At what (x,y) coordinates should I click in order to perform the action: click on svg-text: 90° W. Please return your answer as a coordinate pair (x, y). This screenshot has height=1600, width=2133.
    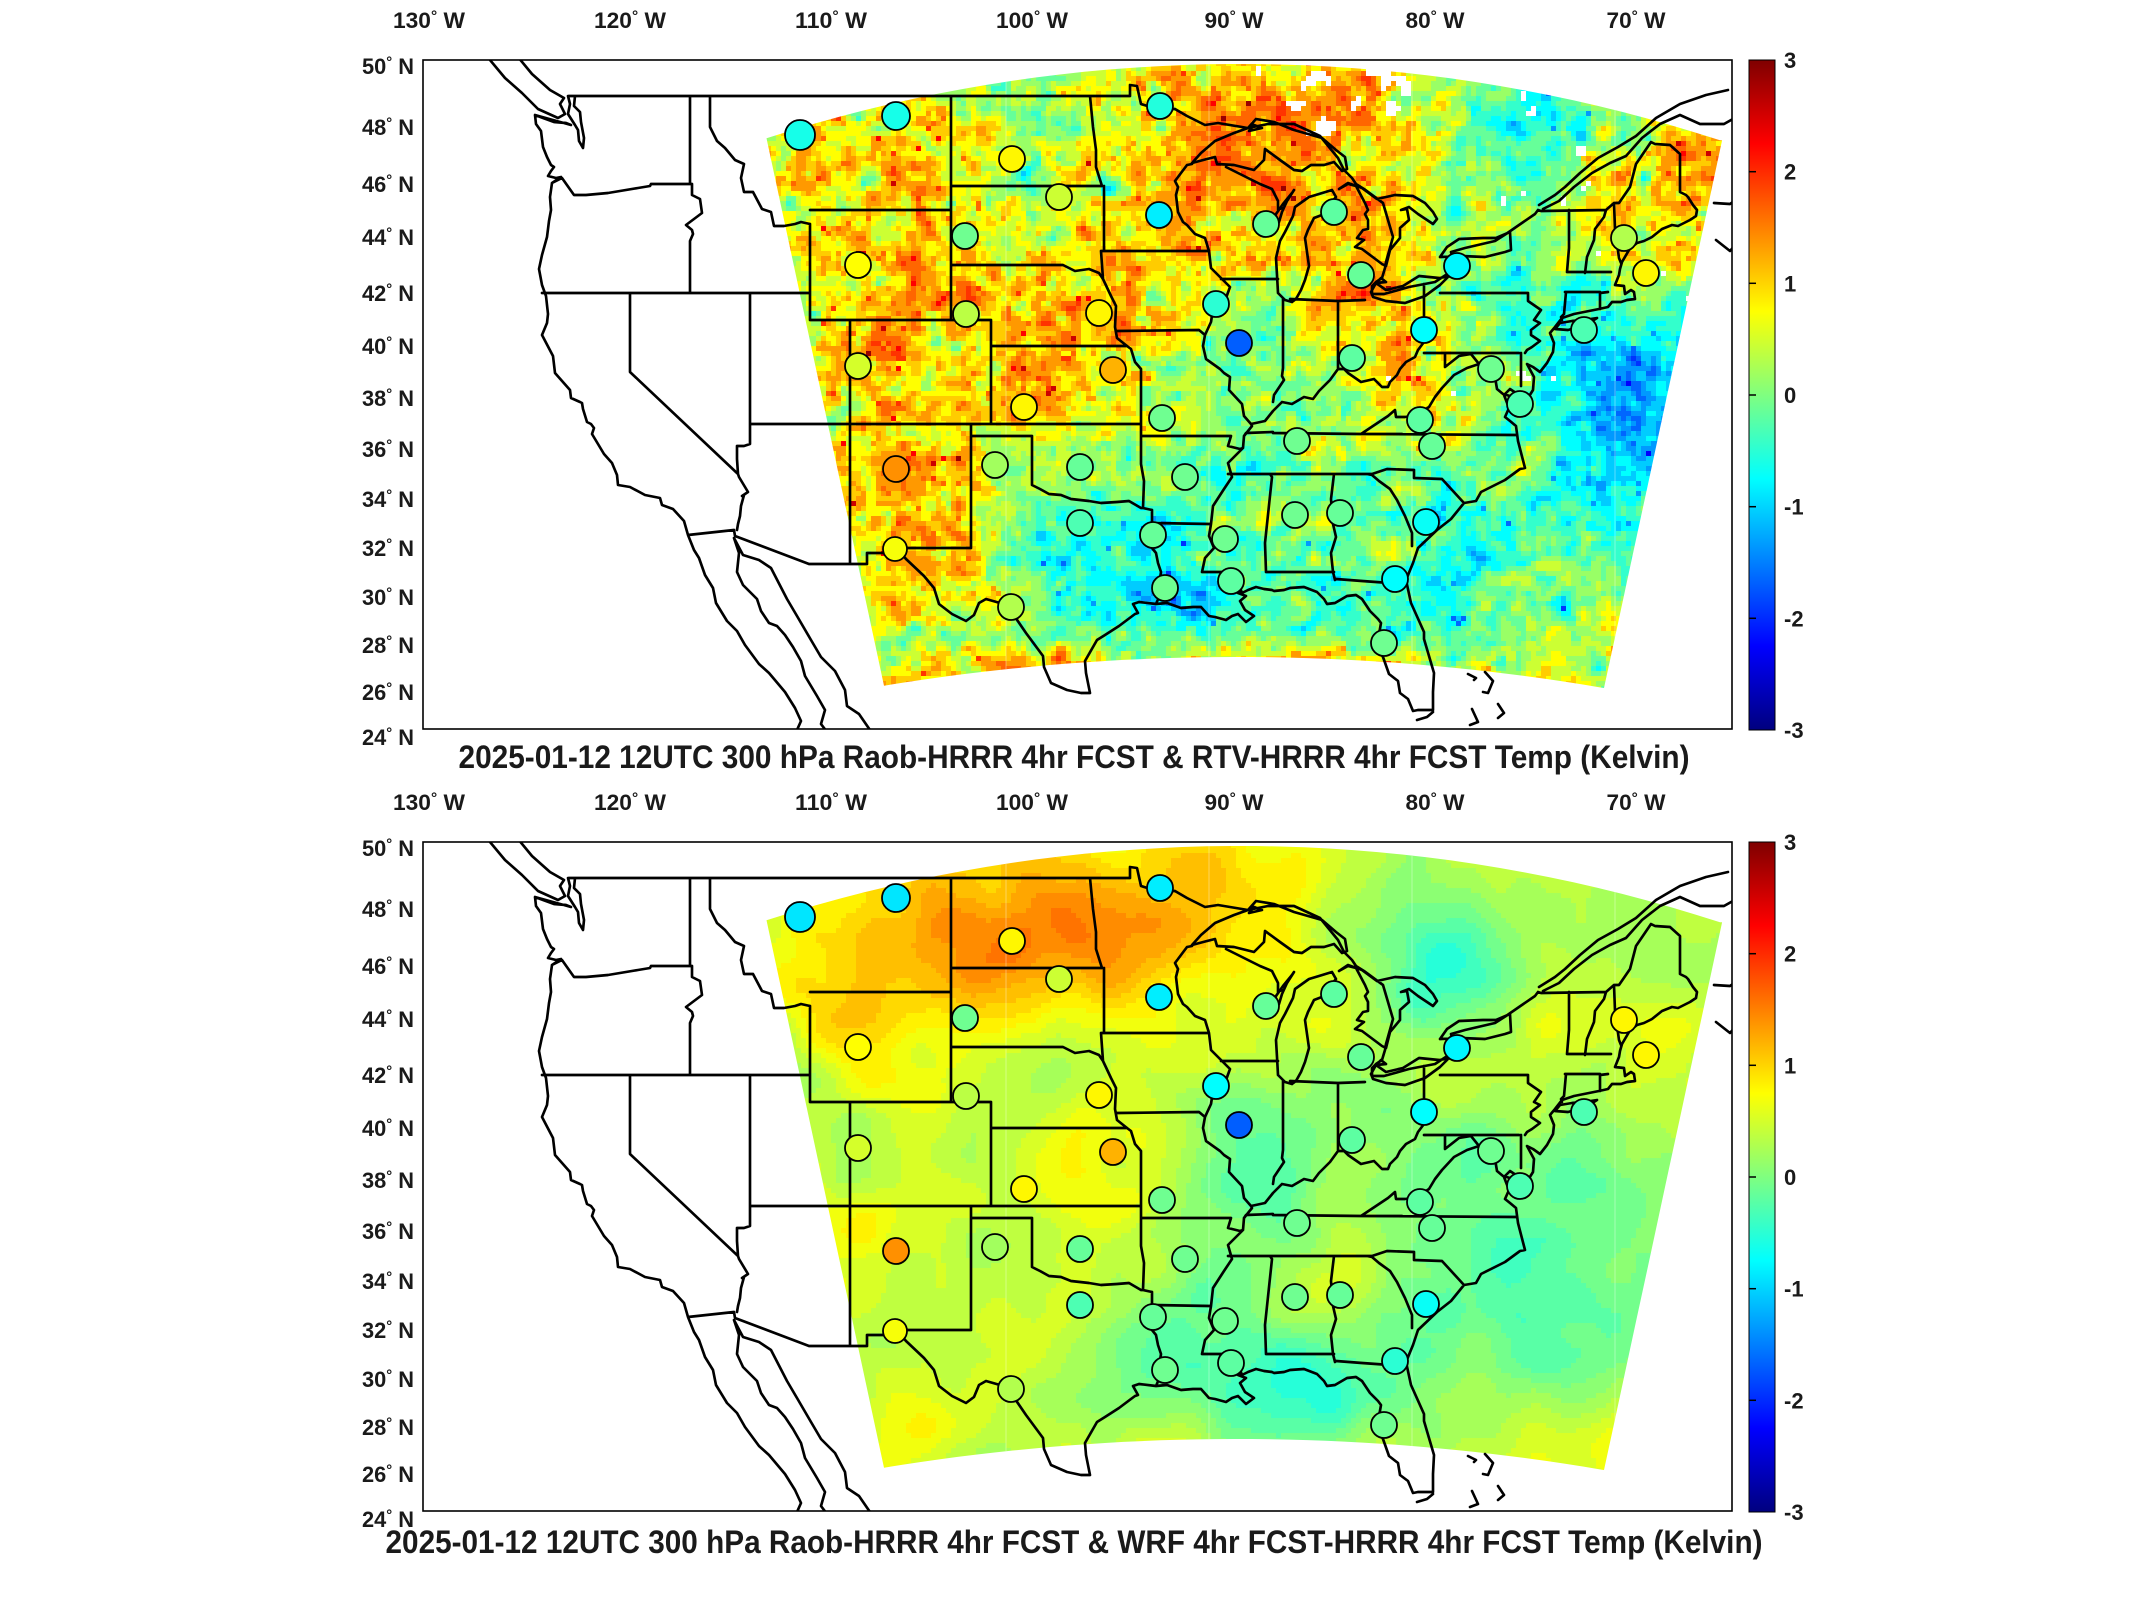
    Looking at the image, I should click on (1234, 20).